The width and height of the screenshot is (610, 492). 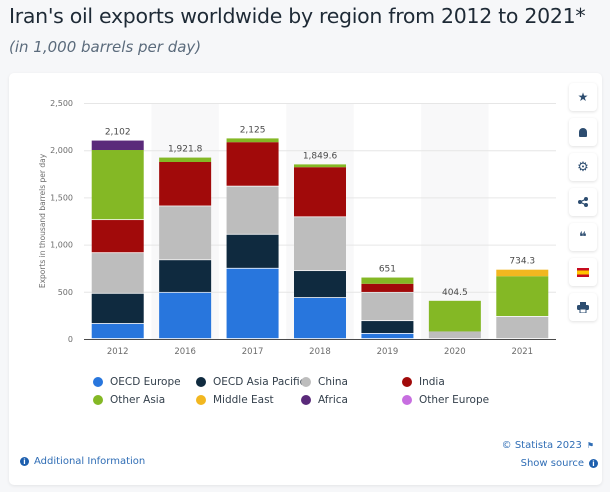 What do you see at coordinates (42, 220) in the screenshot?
I see `y-axis-label: Exports in thousand barrels per day` at bounding box center [42, 220].